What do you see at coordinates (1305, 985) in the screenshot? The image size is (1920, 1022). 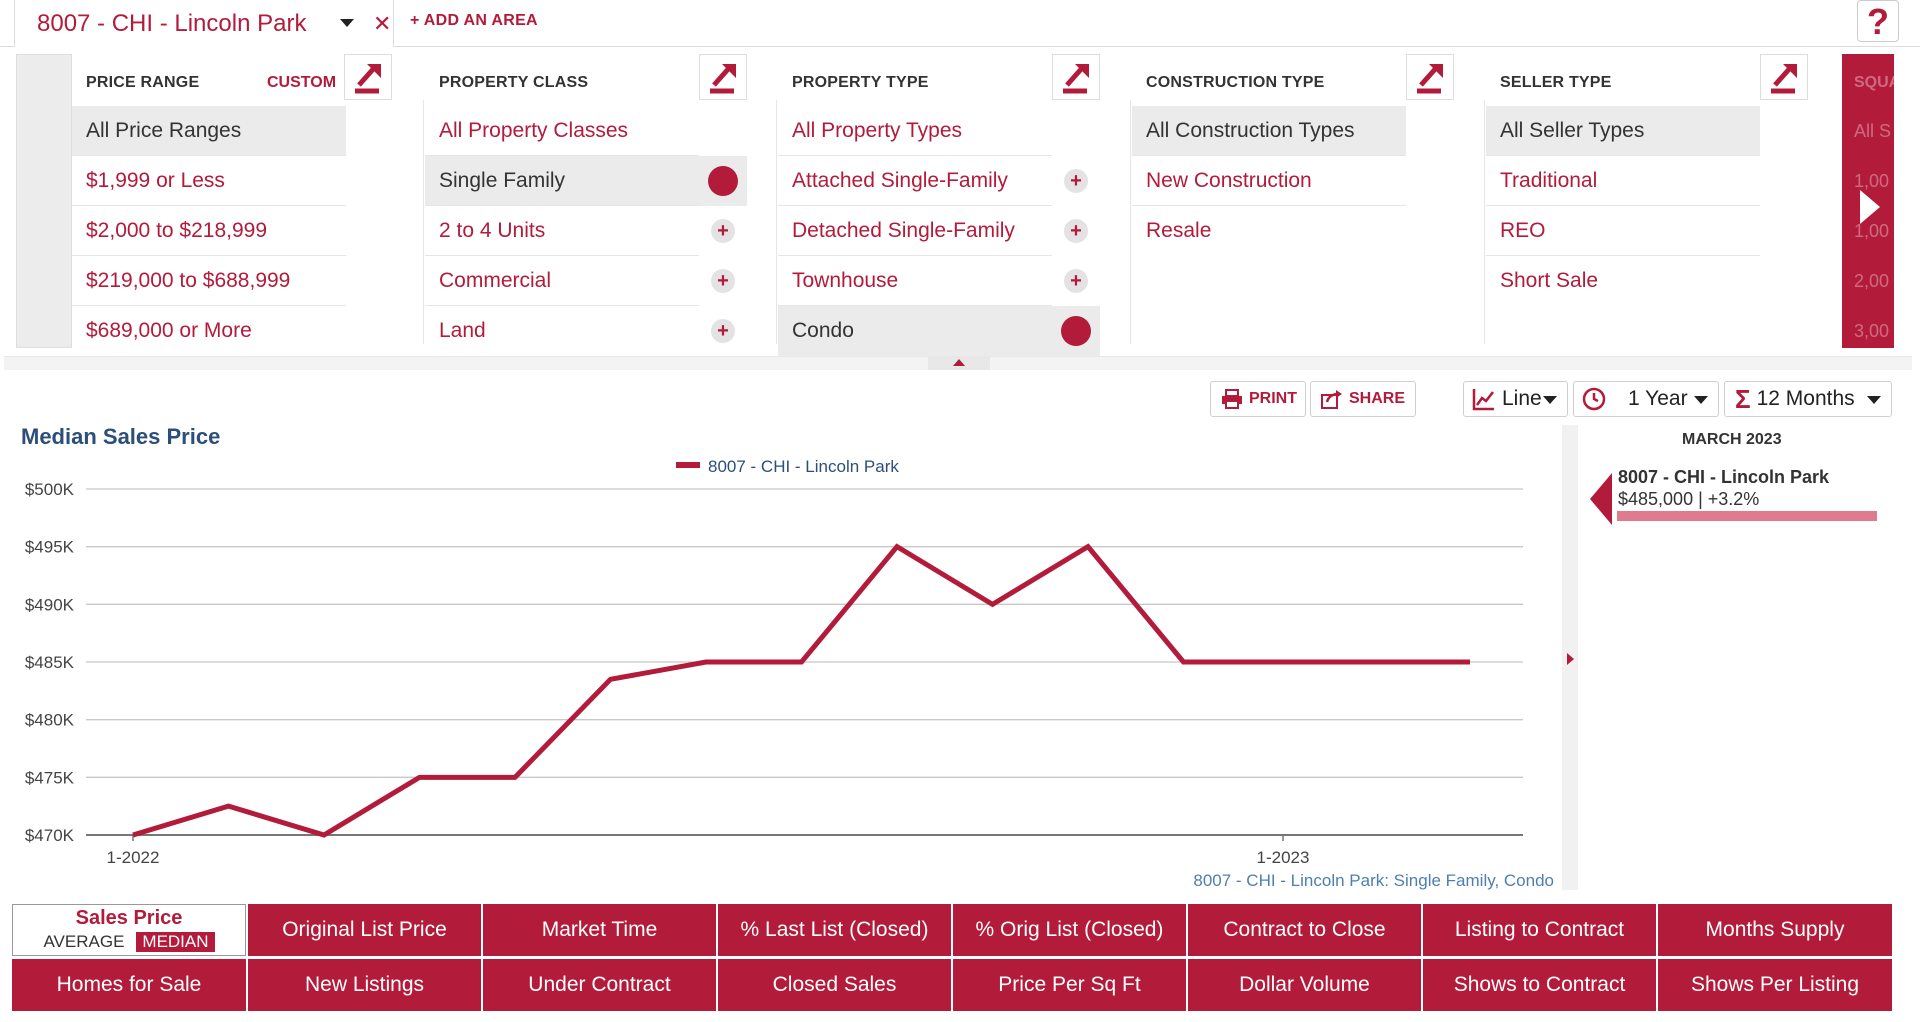 I see `metric-dollar-volume: Dollar Volume` at bounding box center [1305, 985].